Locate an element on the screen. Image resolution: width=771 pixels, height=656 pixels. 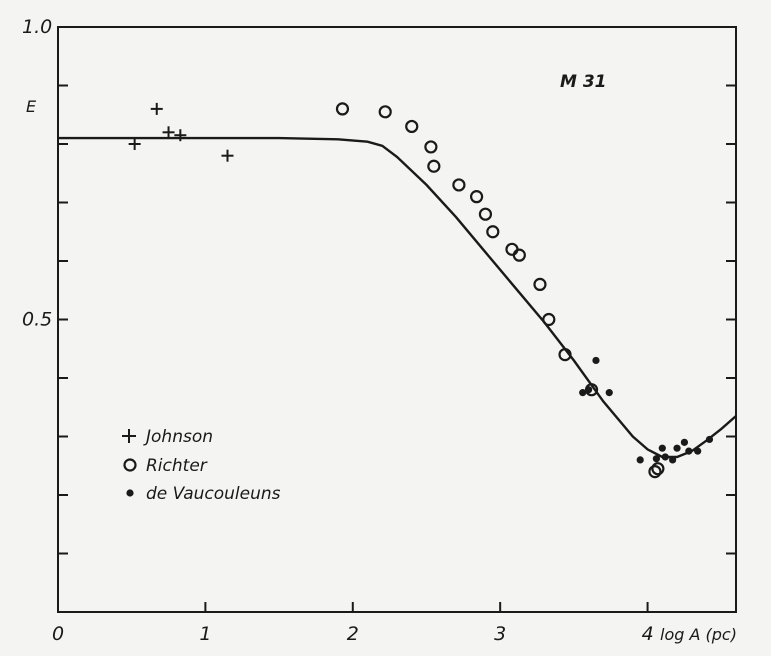
y-tick-label: 1.0 is located at coordinates (37, 27).